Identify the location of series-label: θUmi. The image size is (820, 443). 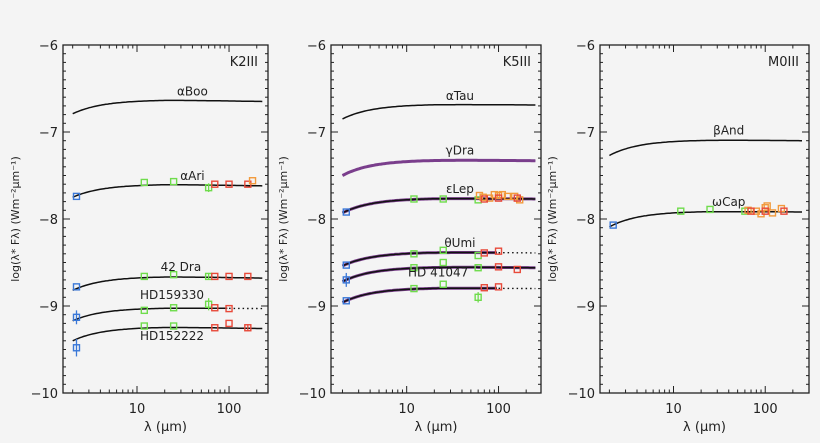
(459, 243).